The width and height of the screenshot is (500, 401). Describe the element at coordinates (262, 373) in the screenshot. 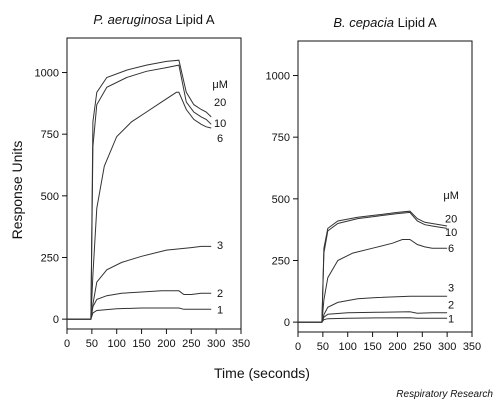

I see `x-axis-title: Time (seconds)` at that location.